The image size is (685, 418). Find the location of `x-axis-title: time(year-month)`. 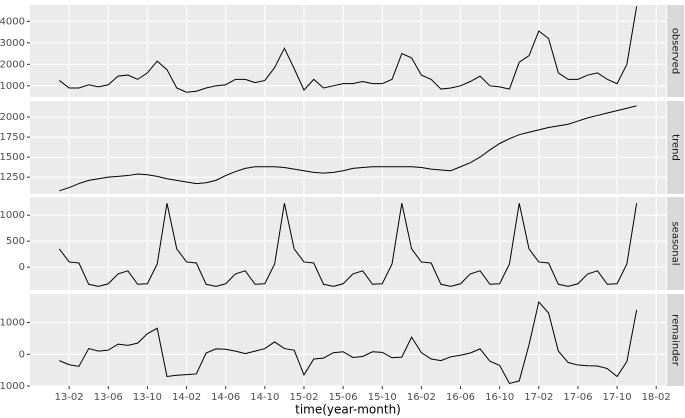

x-axis-title: time(year-month) is located at coordinates (348, 410).